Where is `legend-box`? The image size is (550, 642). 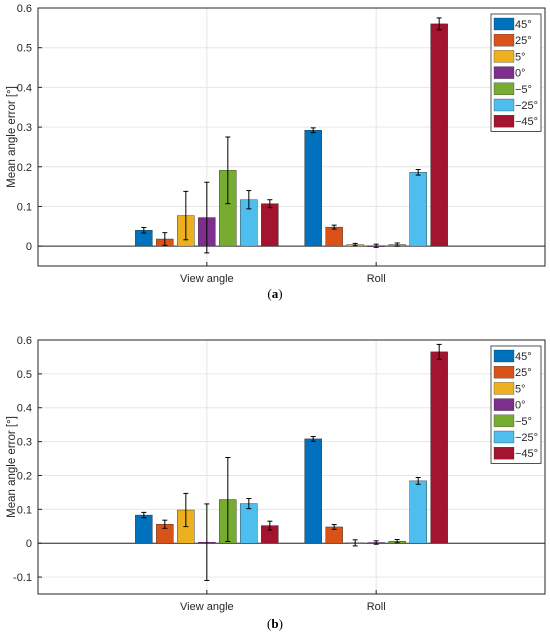
legend-box is located at coordinates (516, 404).